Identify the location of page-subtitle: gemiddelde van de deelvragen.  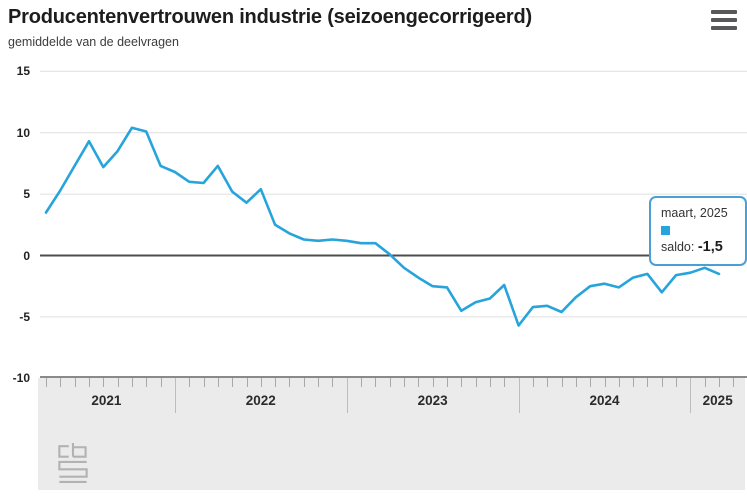
(93, 42).